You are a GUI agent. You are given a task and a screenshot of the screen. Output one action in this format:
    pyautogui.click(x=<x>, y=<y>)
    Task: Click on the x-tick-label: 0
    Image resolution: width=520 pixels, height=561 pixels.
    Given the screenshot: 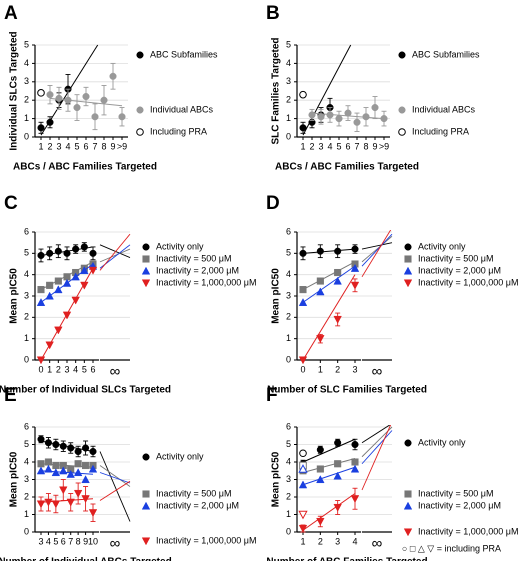 What is the action you would take?
    pyautogui.click(x=40, y=369)
    